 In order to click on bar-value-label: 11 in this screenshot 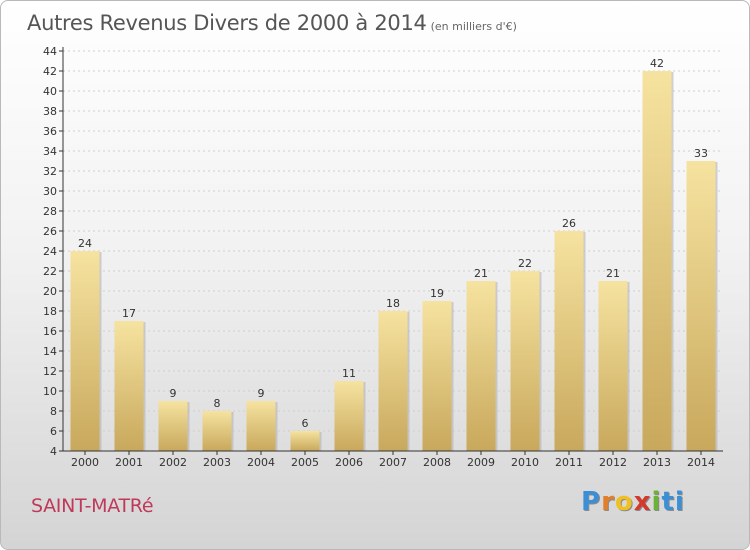, I will do `click(349, 373)`.